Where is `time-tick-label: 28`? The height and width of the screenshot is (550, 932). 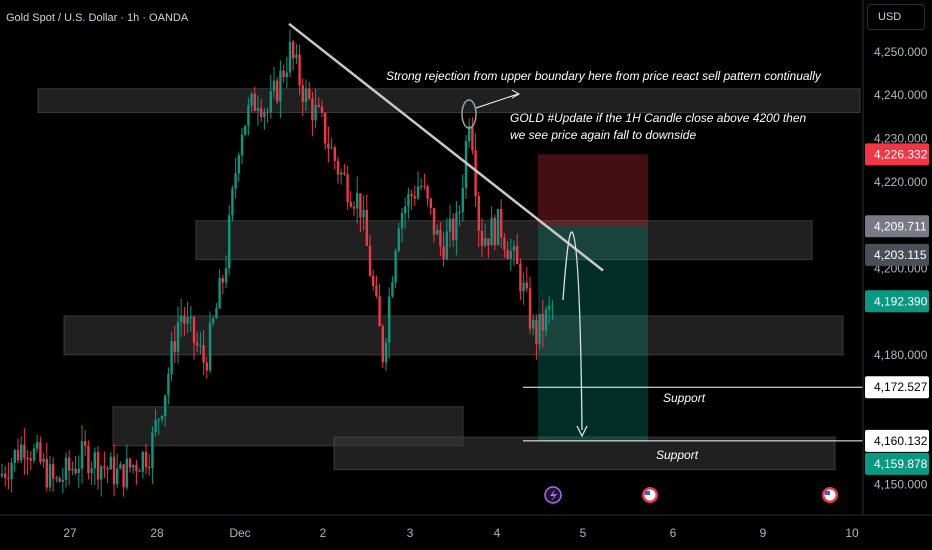
time-tick-label: 28 is located at coordinates (157, 533).